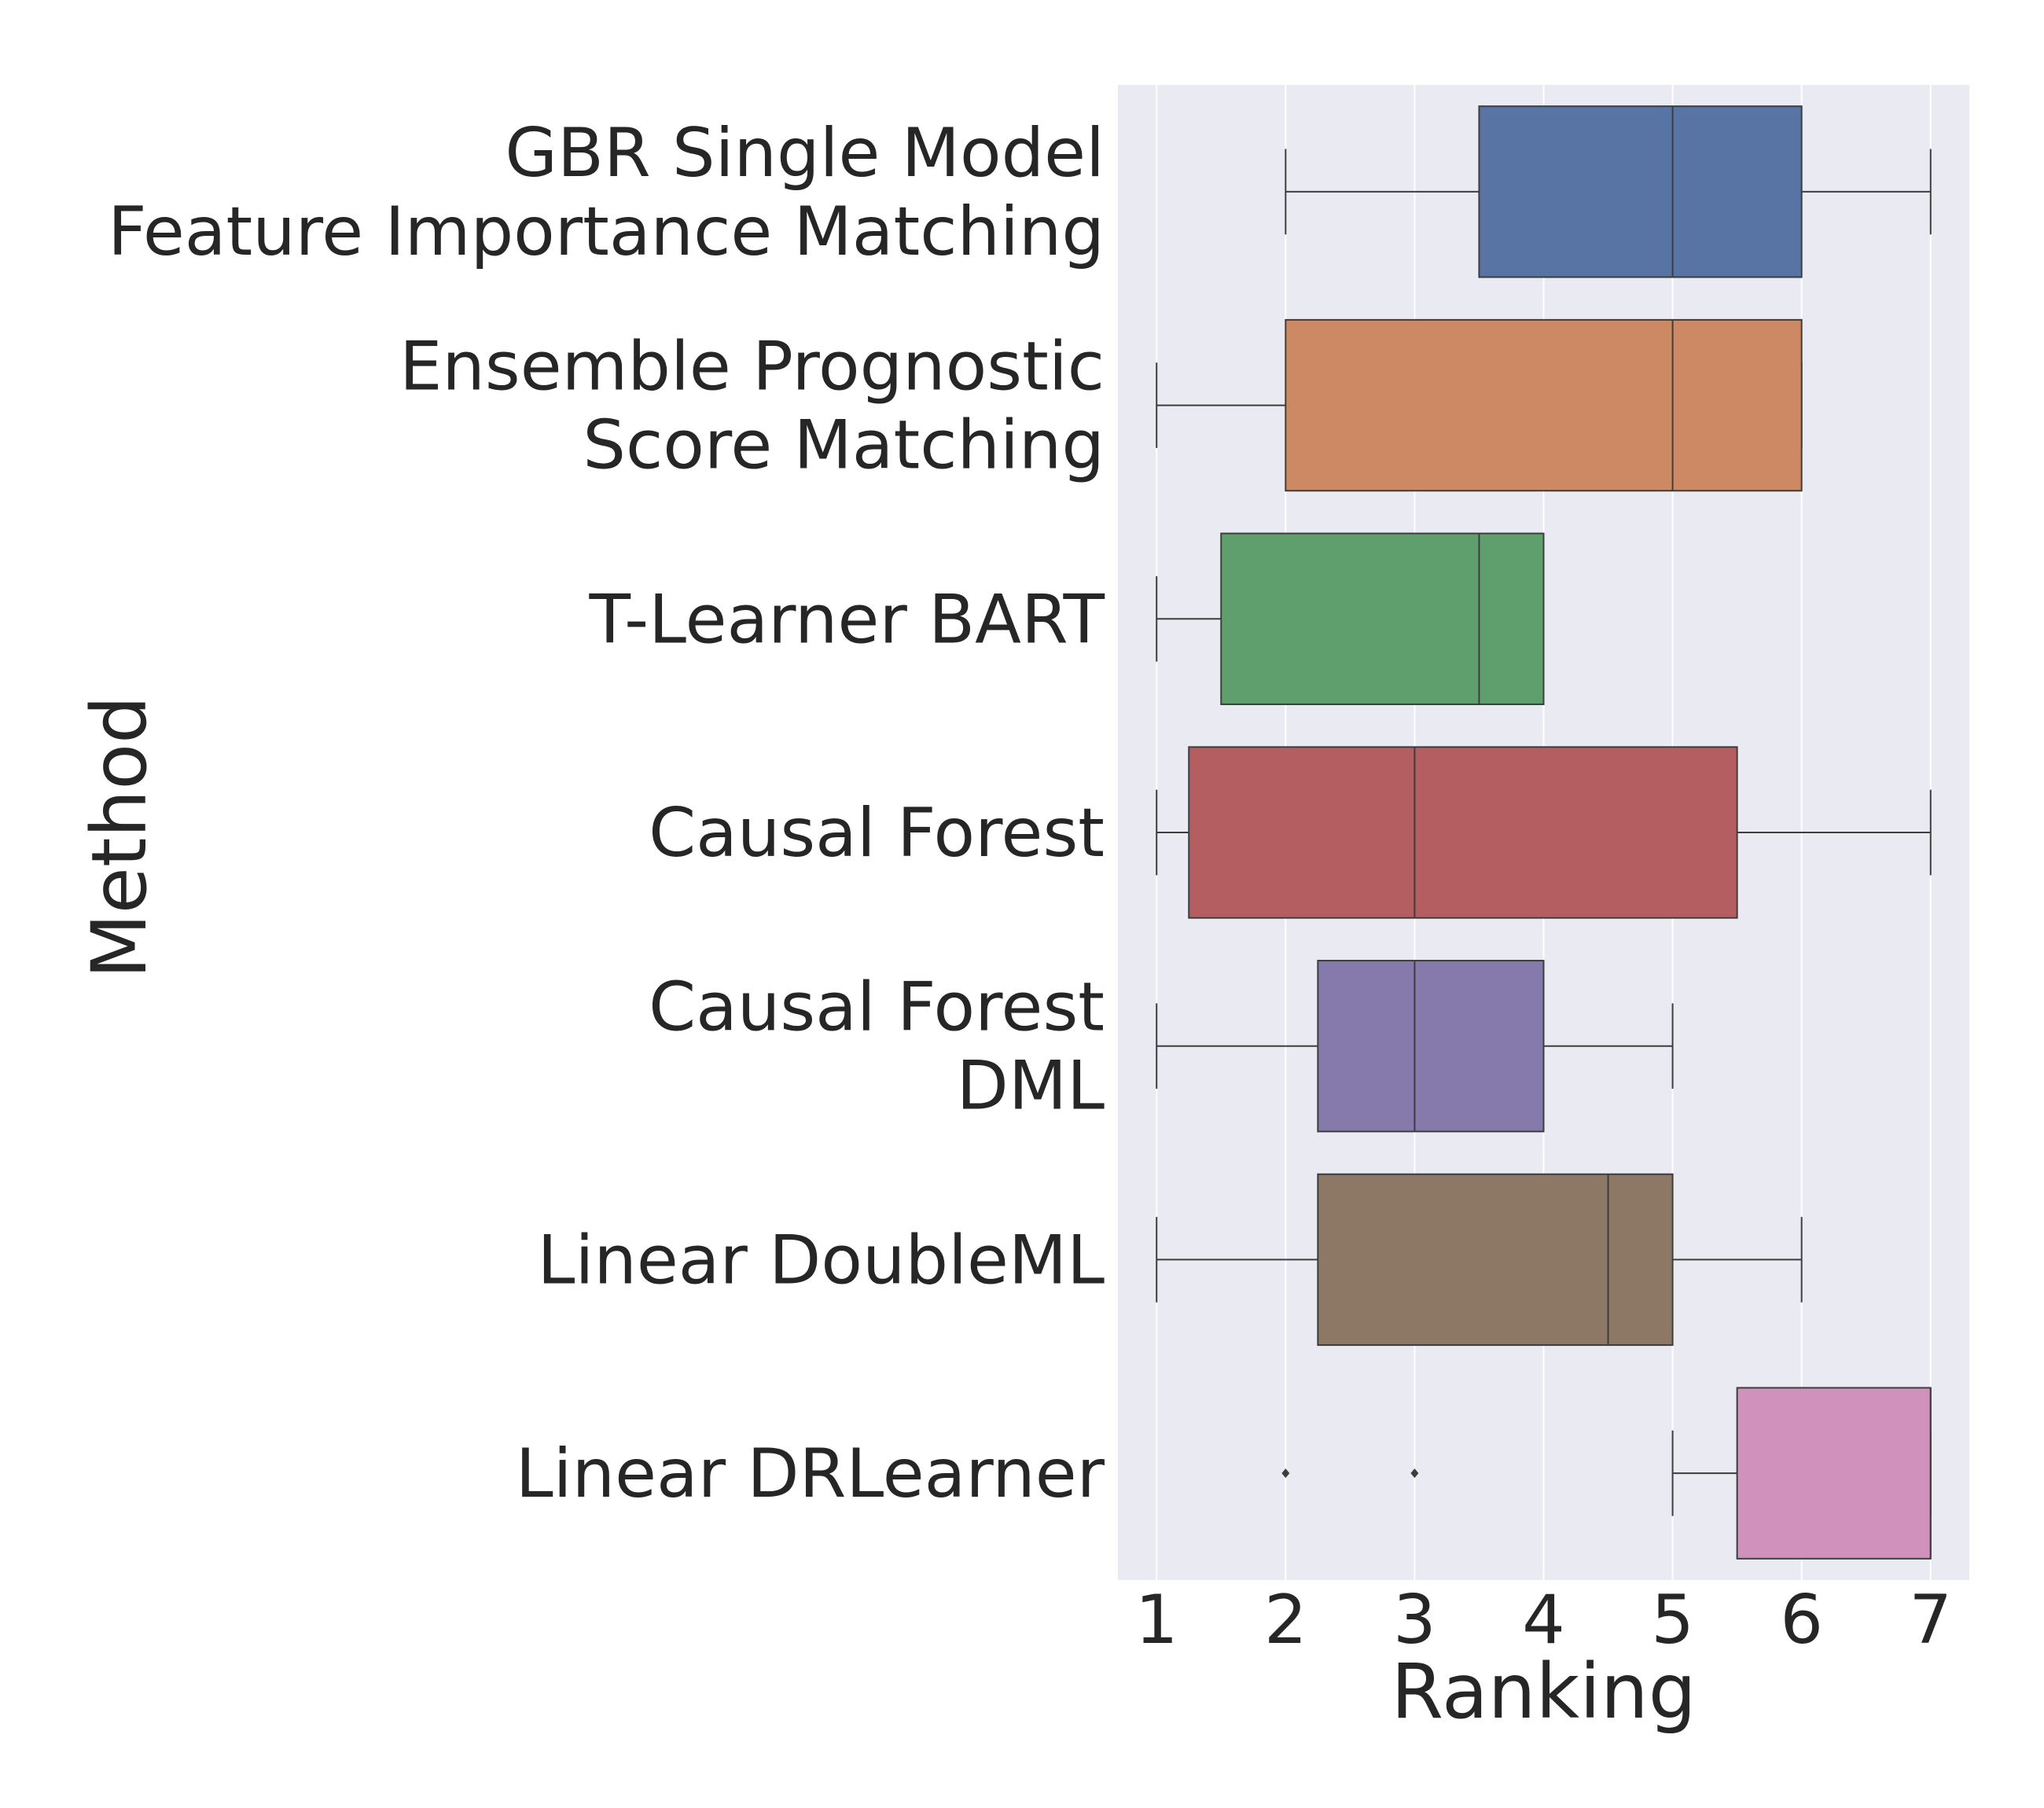 The image size is (2044, 1808). Describe the element at coordinates (1930, 1620) in the screenshot. I see `x-tick-label: 7` at that location.